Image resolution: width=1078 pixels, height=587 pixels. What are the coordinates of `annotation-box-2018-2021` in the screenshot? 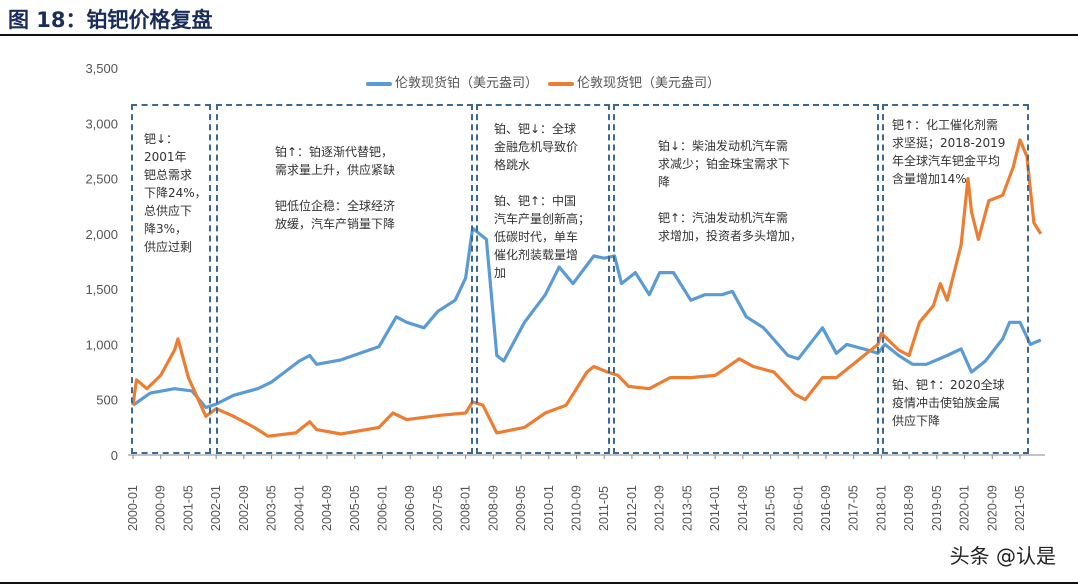 It's located at (955, 279).